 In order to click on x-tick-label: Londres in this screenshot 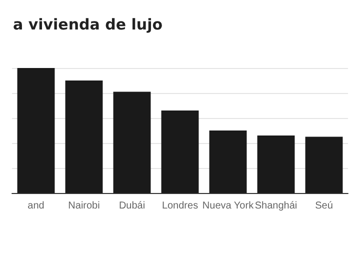, I will do `click(180, 206)`.